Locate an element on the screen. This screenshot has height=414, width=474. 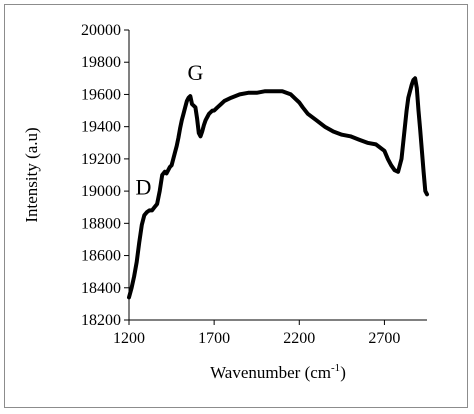
x-tick-label: 2200 is located at coordinates (299, 338).